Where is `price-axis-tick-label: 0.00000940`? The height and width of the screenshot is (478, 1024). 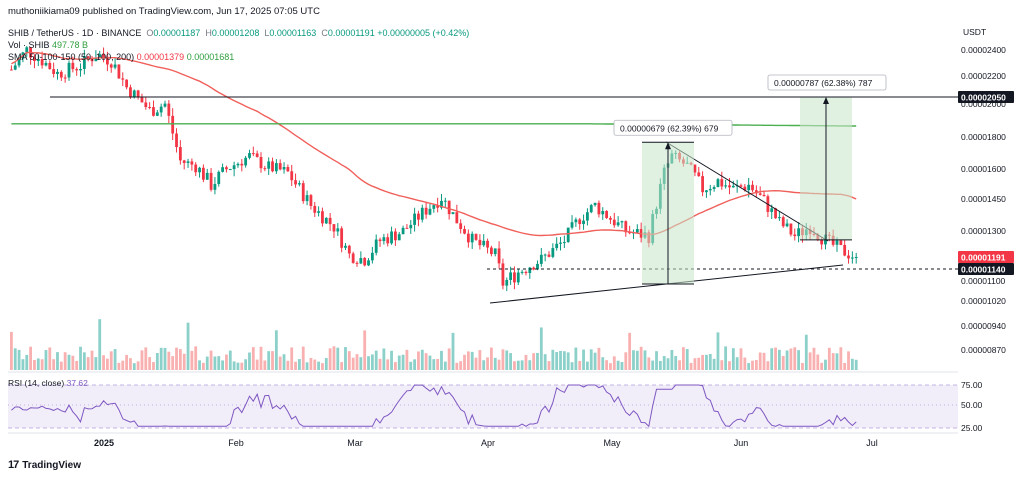
price-axis-tick-label: 0.00000940 is located at coordinates (983, 326).